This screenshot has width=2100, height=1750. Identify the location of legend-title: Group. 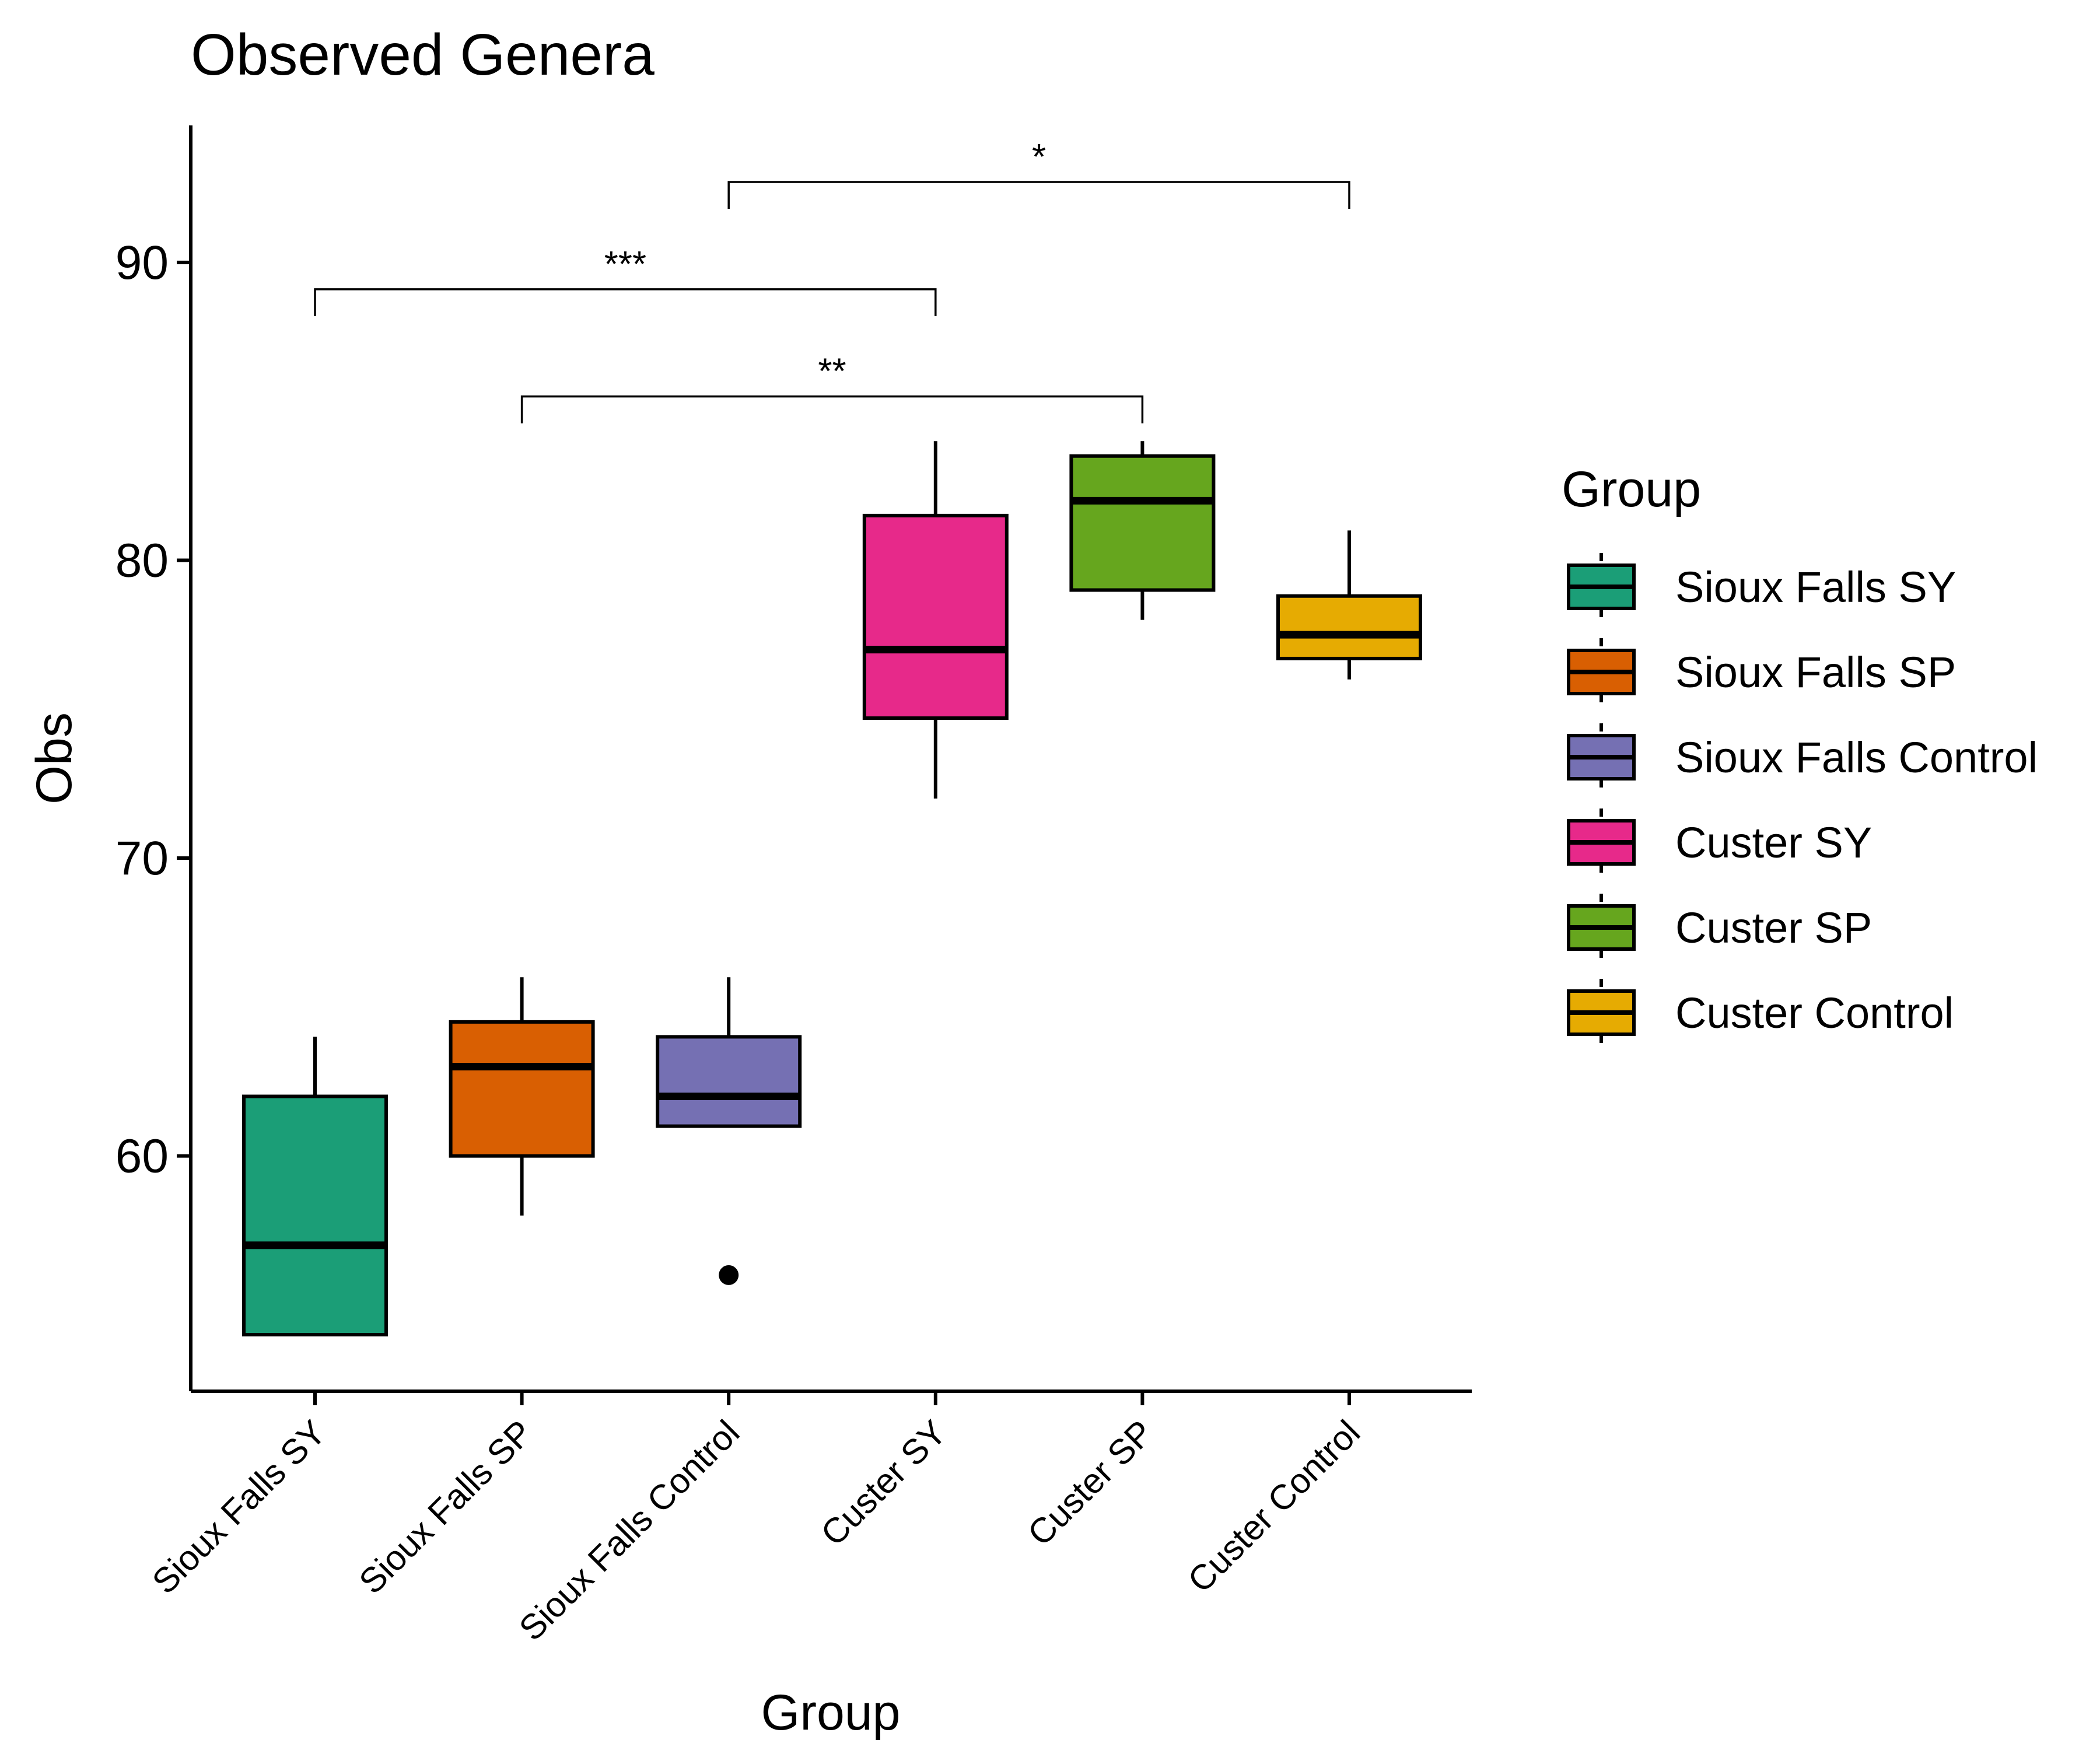
(1631, 489).